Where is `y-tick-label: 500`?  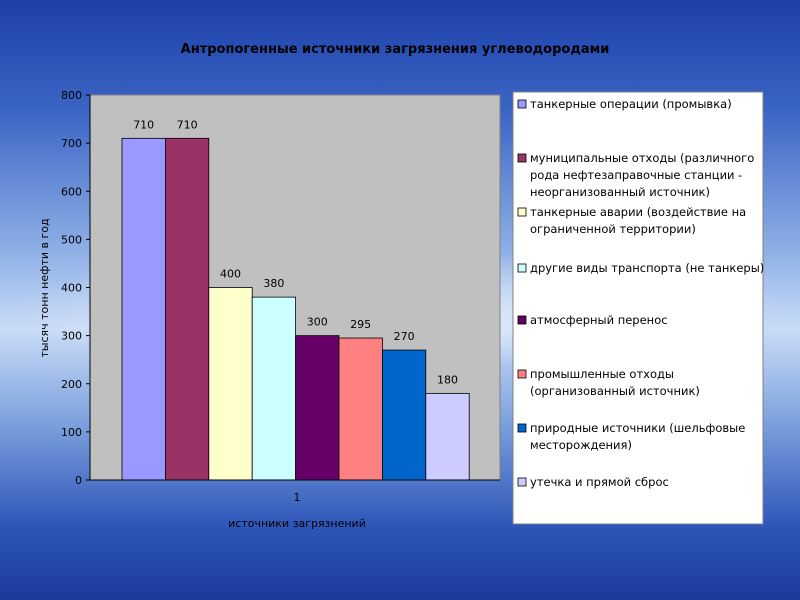
y-tick-label: 500 is located at coordinates (71, 239).